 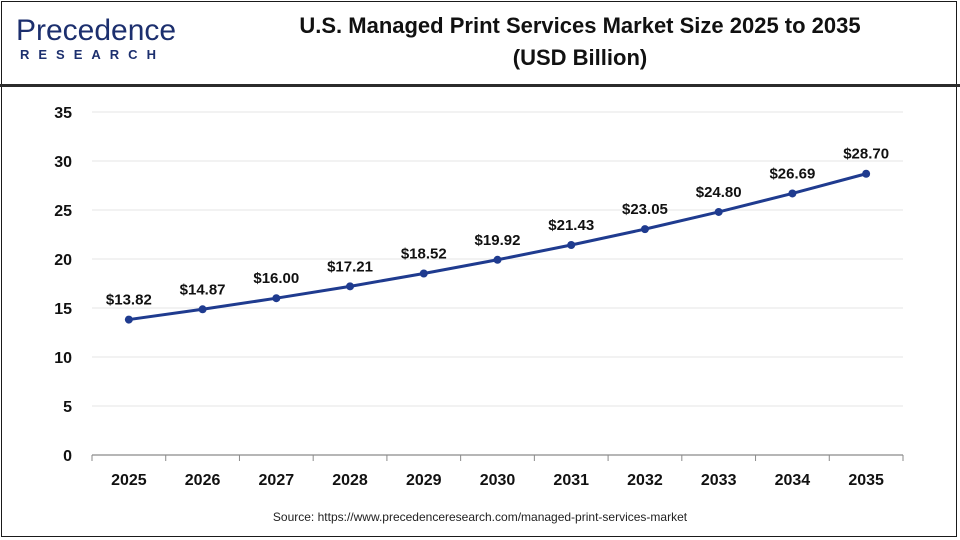 I want to click on precedence-research-logo: Precedence RESEARCH, so click(x=96, y=40).